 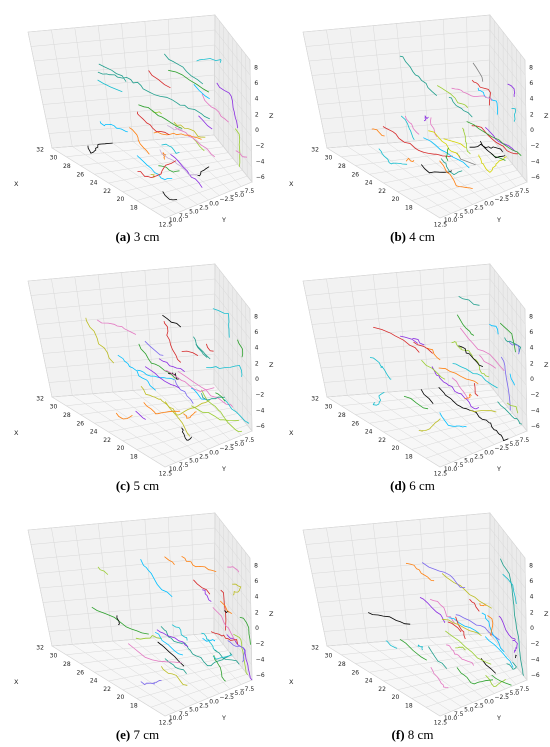 I want to click on subplot-caption: (c) 5 cm, so click(x=137, y=486).